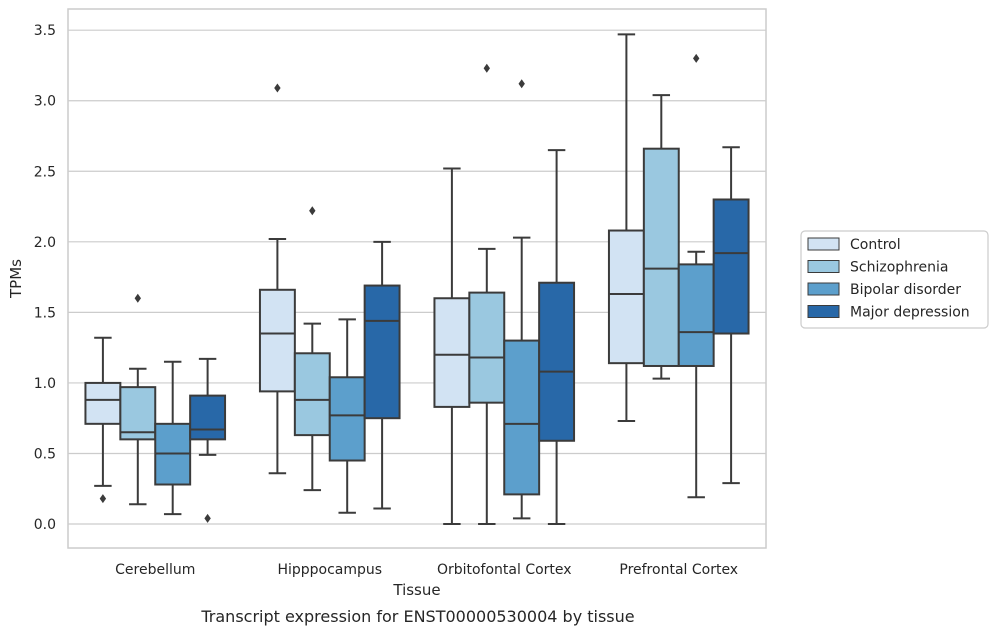  Describe the element at coordinates (45, 172) in the screenshot. I see `y-tick-label: 2.5` at that location.